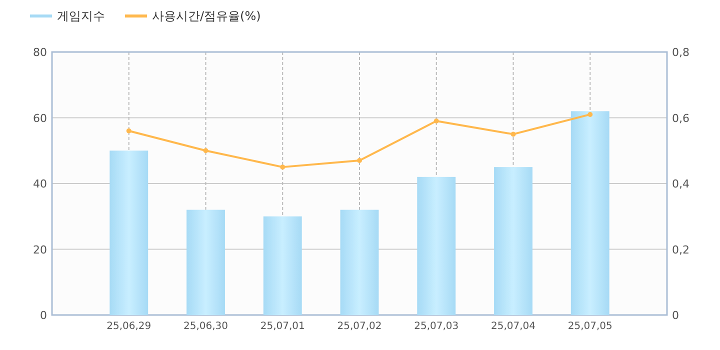 This screenshot has width=720, height=350. What do you see at coordinates (681, 118) in the screenshot?
I see `y2-tick-label: 0,6` at bounding box center [681, 118].